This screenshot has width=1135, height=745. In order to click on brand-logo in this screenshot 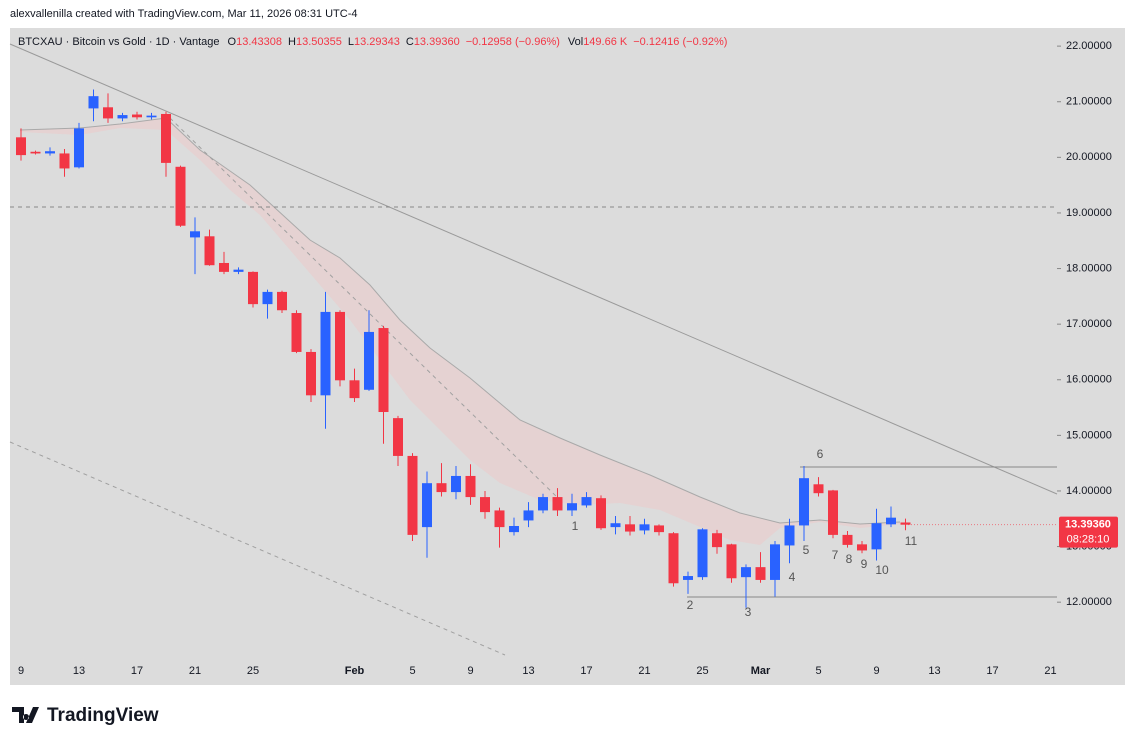, I will do `click(25, 715)`.